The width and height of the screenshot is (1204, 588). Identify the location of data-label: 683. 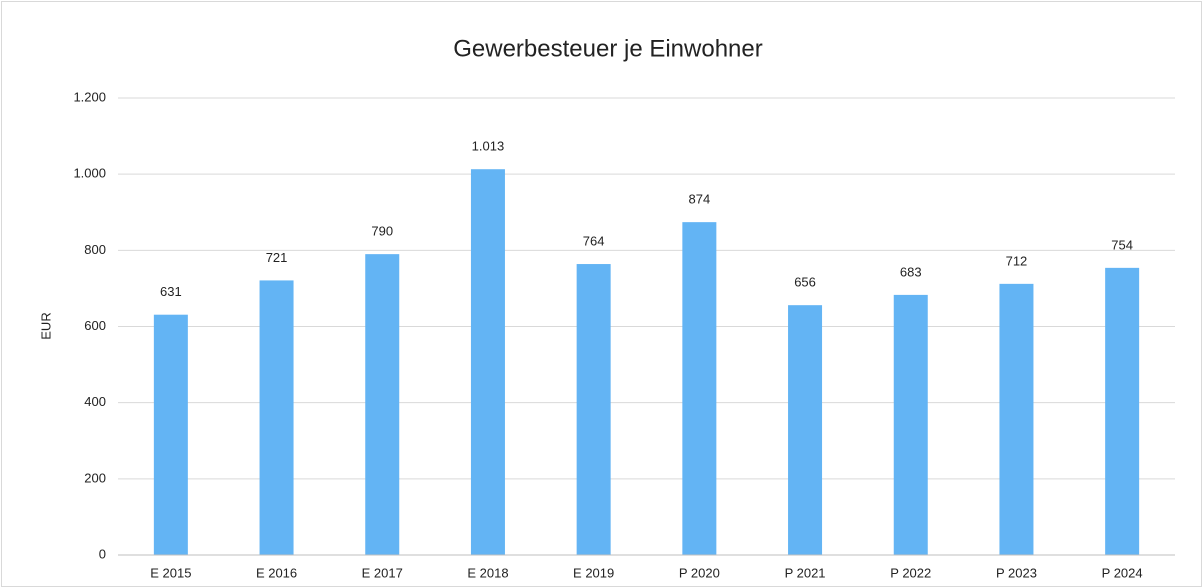
(911, 271).